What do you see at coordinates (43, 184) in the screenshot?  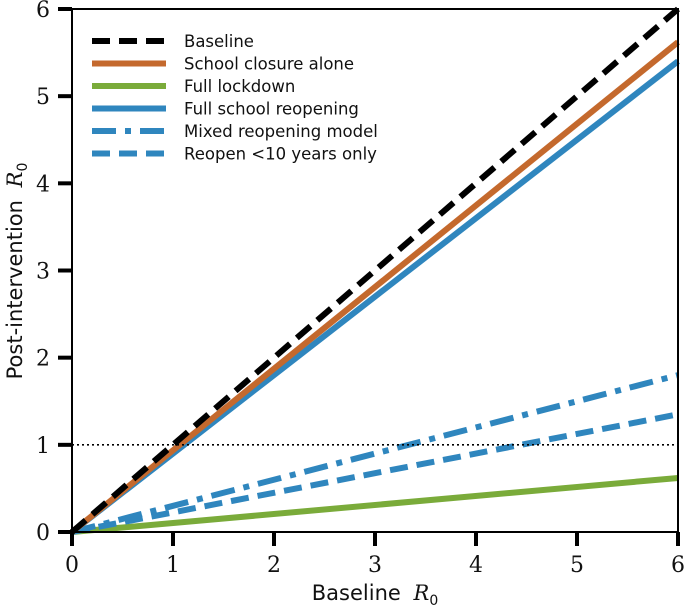 I see `y-tick-label: 4` at bounding box center [43, 184].